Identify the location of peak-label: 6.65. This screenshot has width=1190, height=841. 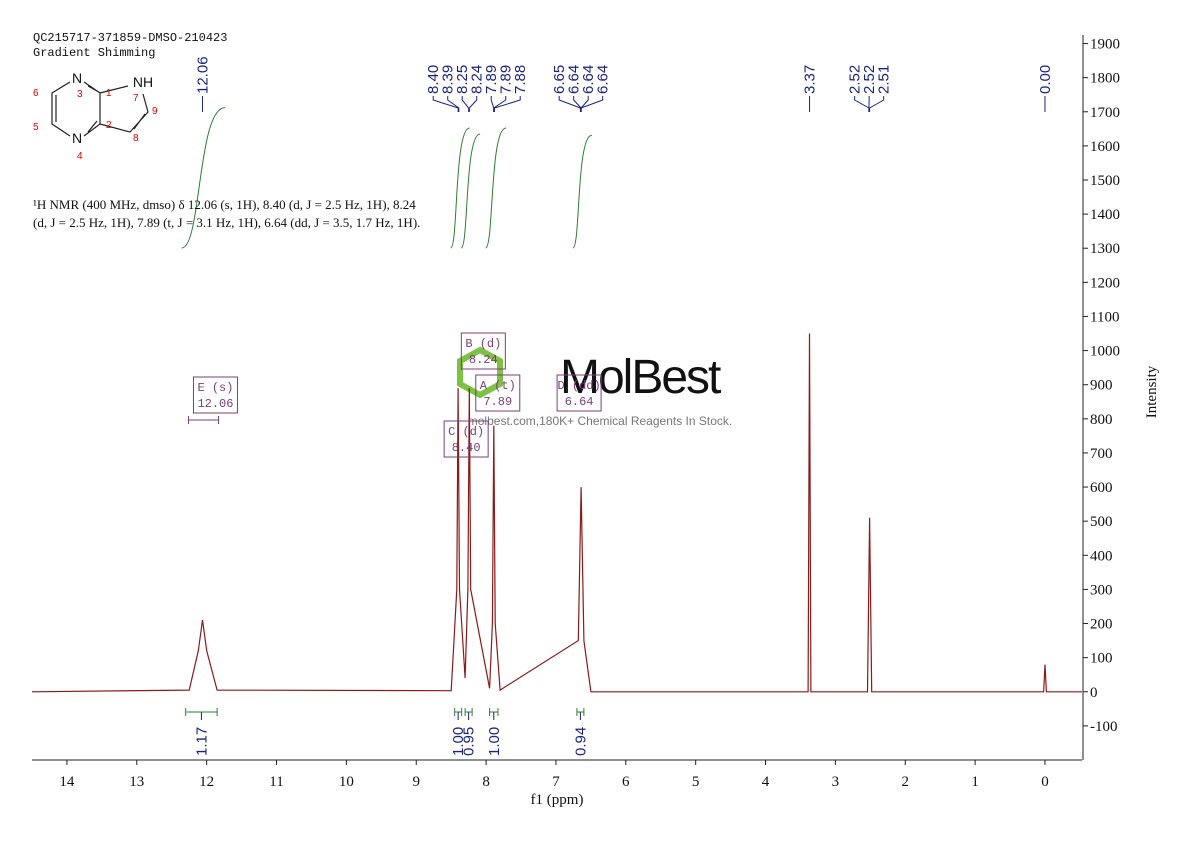
(559, 79).